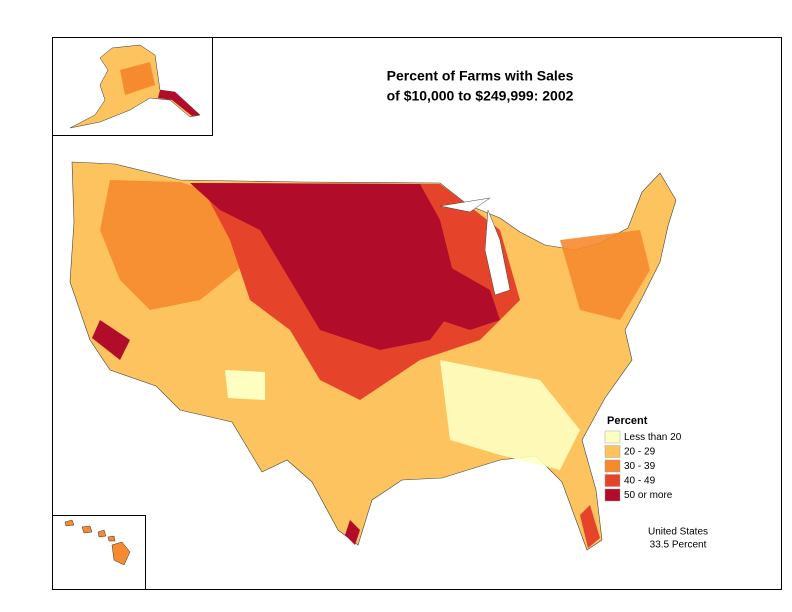  What do you see at coordinates (678, 545) in the screenshot?
I see `note-line: 33.5 Percent` at bounding box center [678, 545].